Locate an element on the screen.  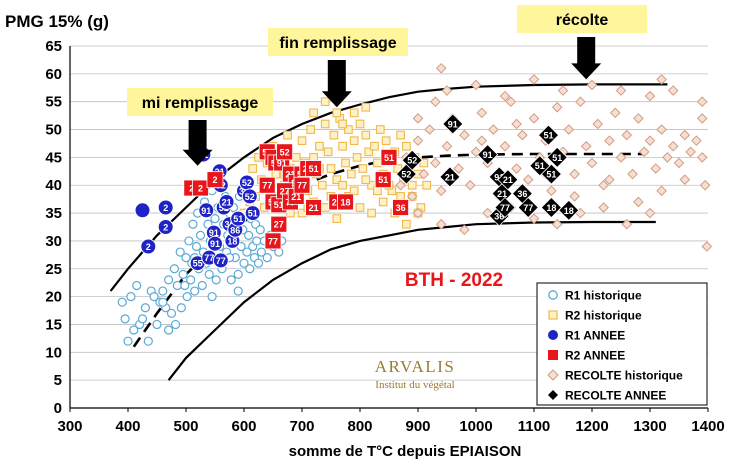
annotation-box is located at coordinates (338, 42).